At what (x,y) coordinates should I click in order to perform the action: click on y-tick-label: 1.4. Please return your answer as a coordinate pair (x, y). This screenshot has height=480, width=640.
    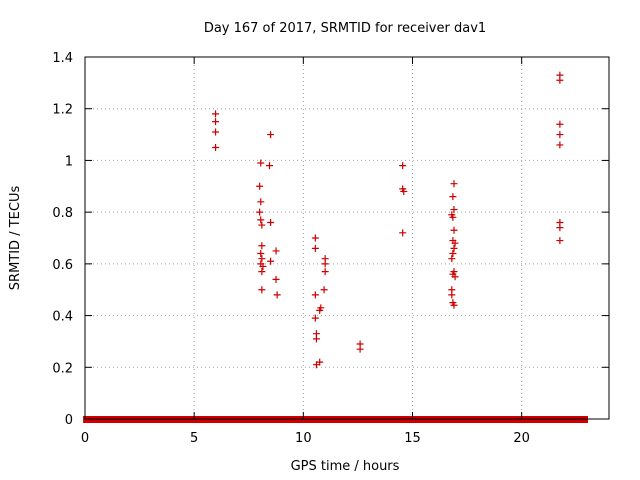
    Looking at the image, I should click on (62, 58).